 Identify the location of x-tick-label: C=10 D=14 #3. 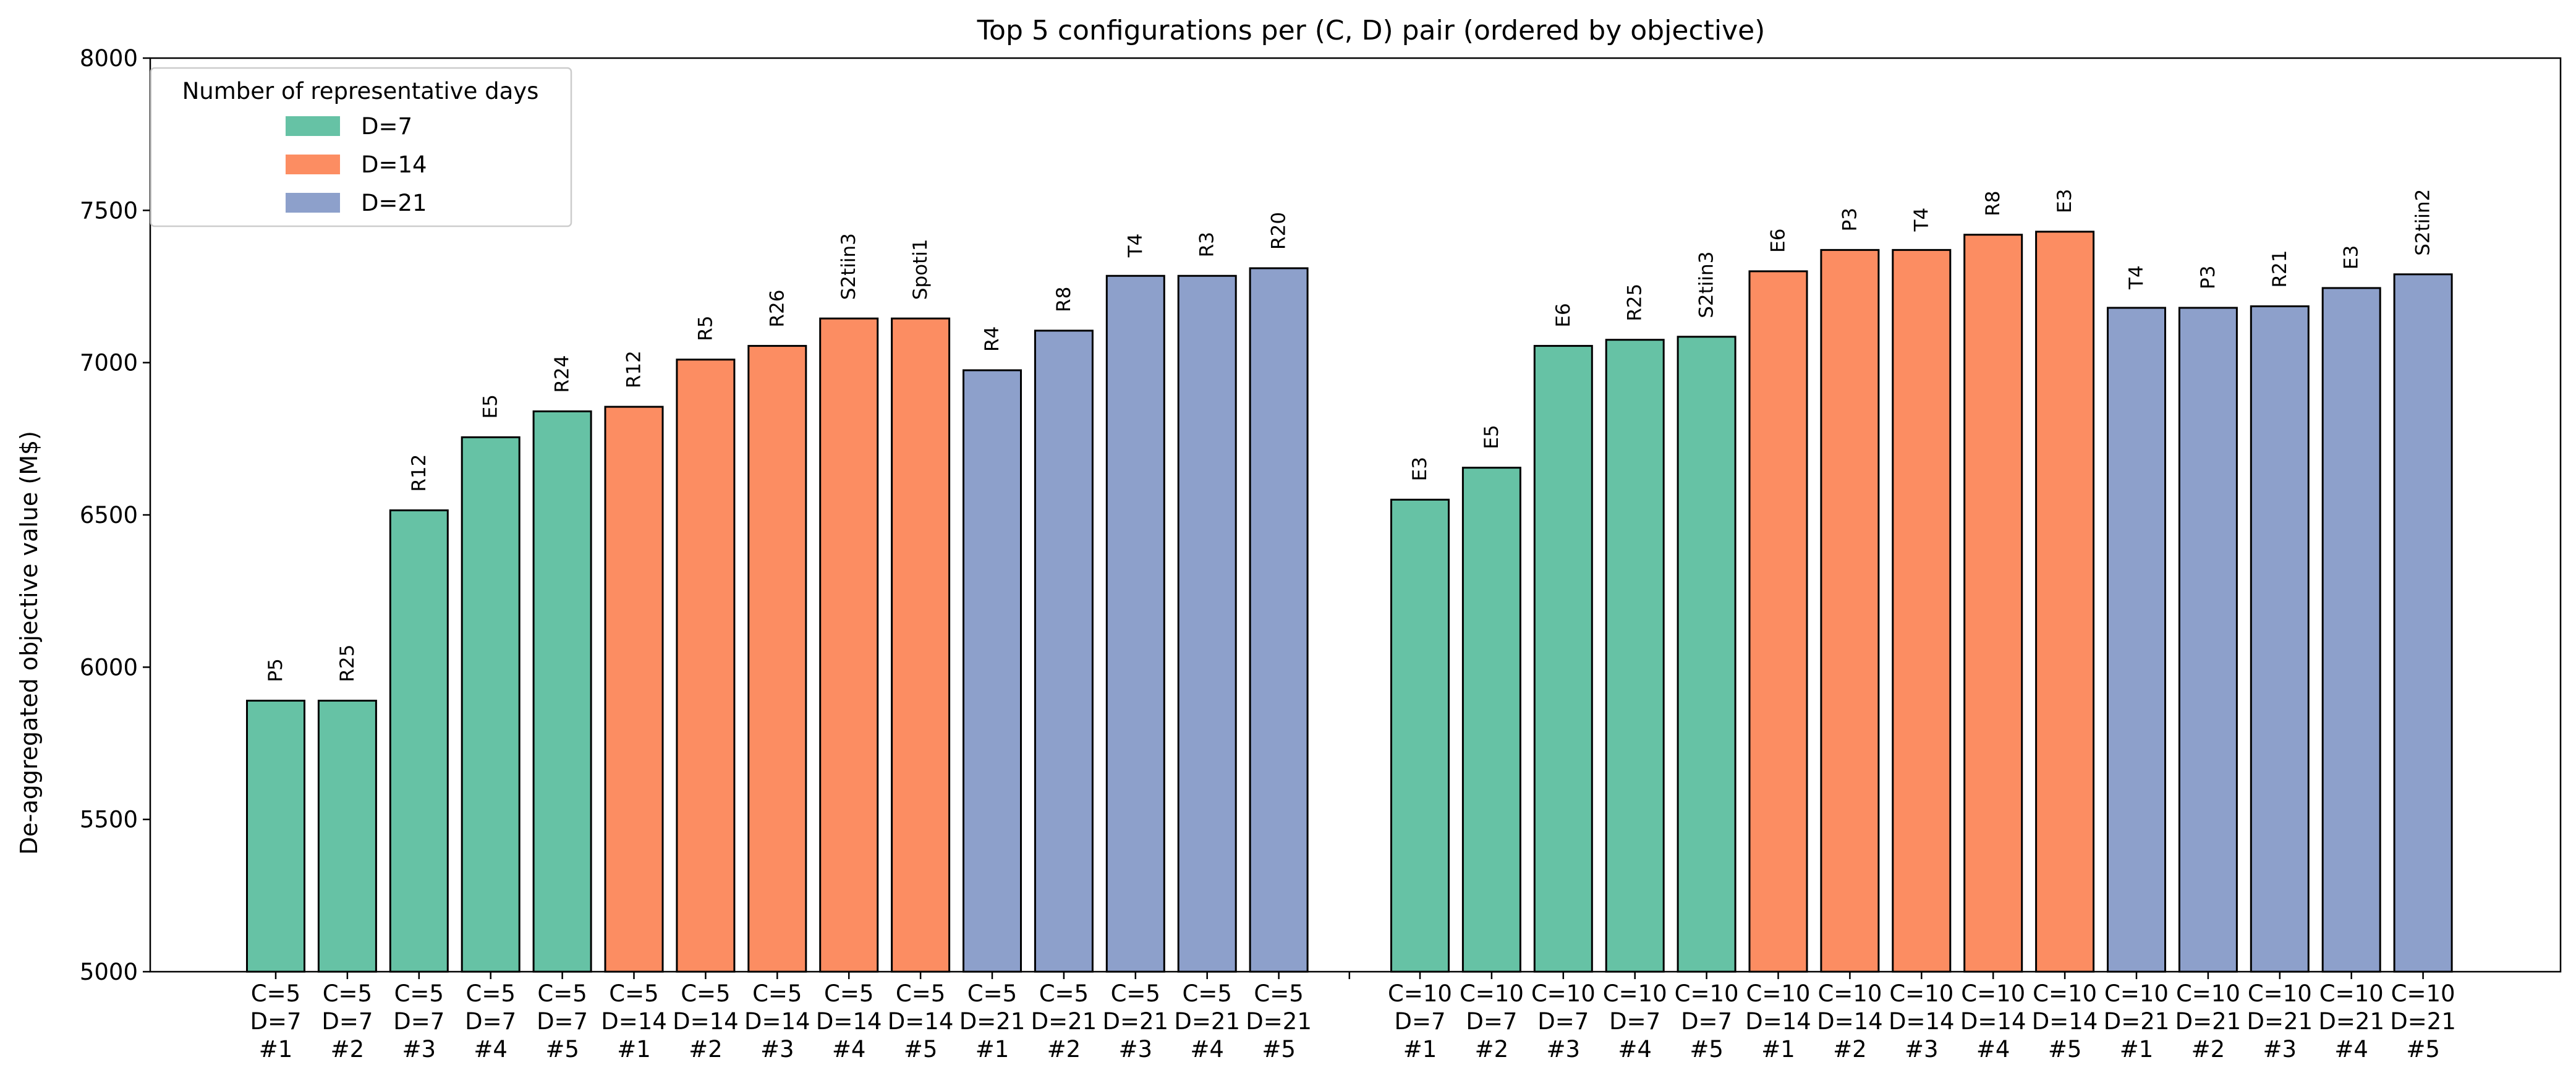
(1922, 1021).